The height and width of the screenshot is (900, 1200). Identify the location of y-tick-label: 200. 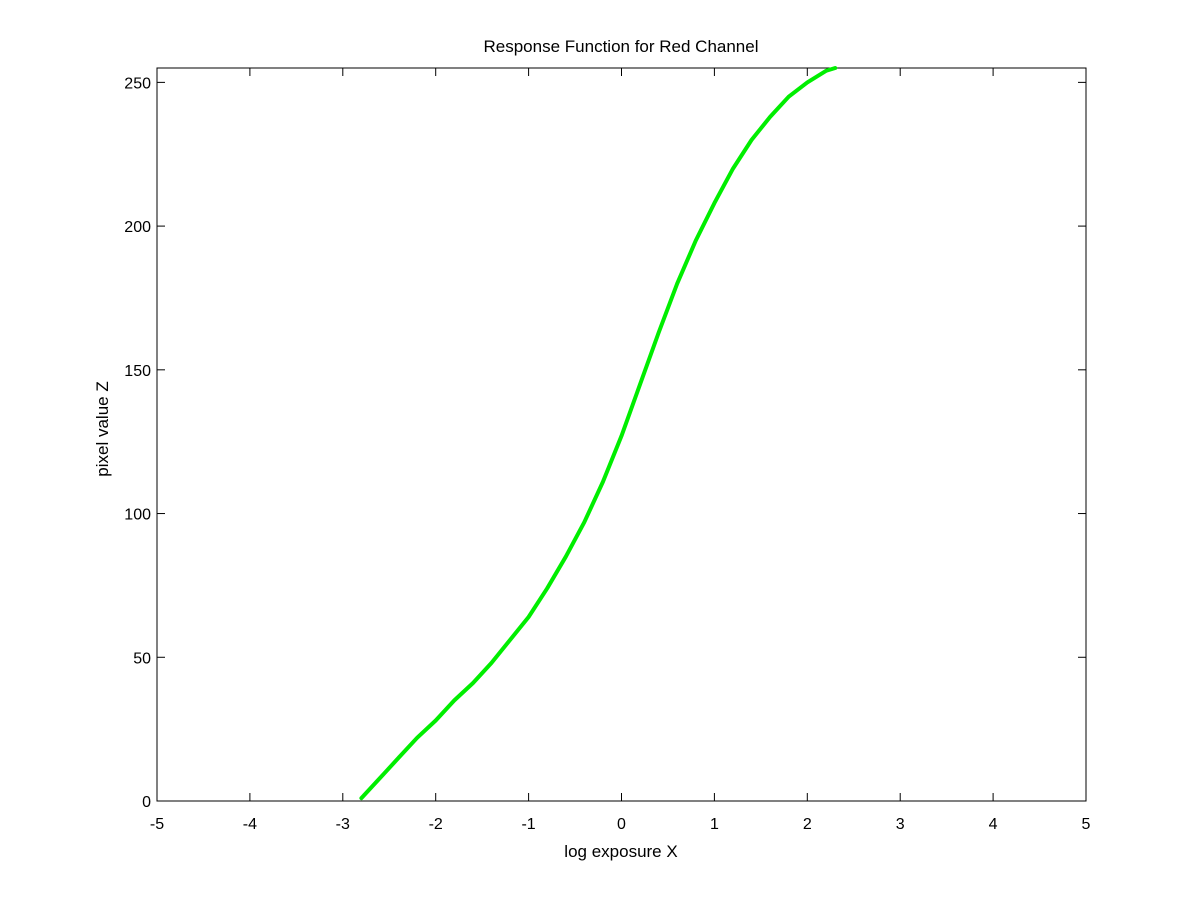
(137, 227).